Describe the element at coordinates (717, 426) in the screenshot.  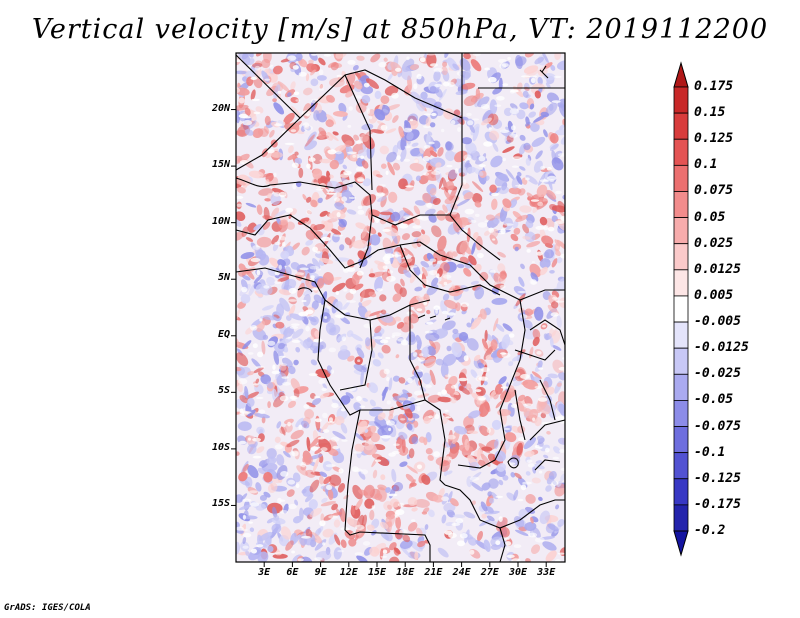
I see `colorbar-label: -0.075` at that location.